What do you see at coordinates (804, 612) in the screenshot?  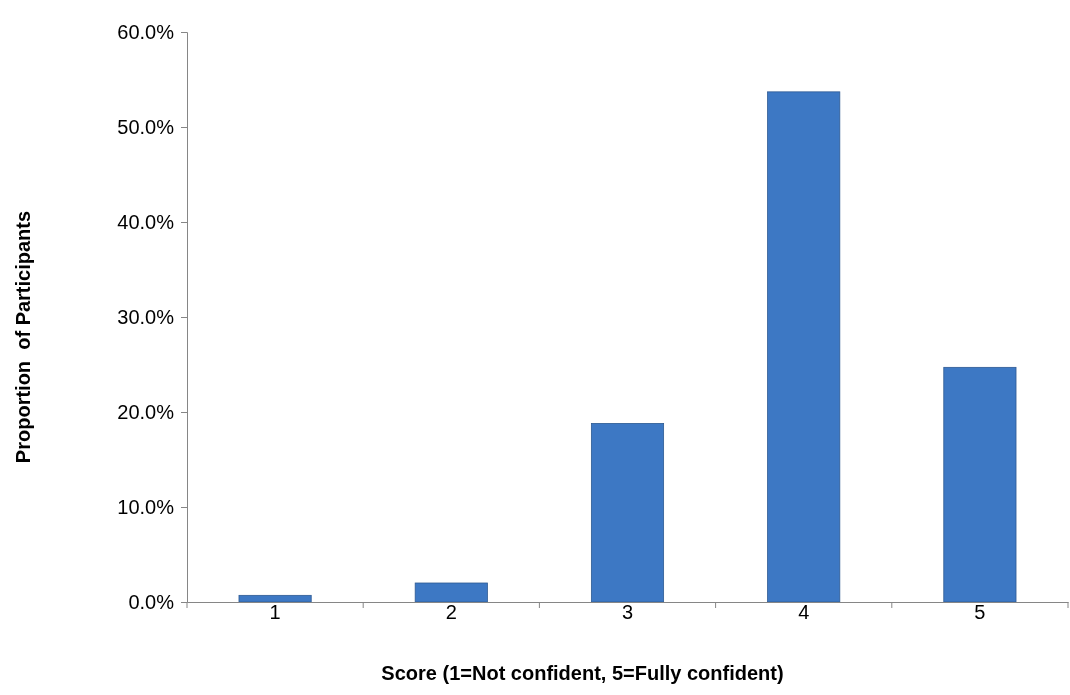 I see `x-tick-label: 4` at bounding box center [804, 612].